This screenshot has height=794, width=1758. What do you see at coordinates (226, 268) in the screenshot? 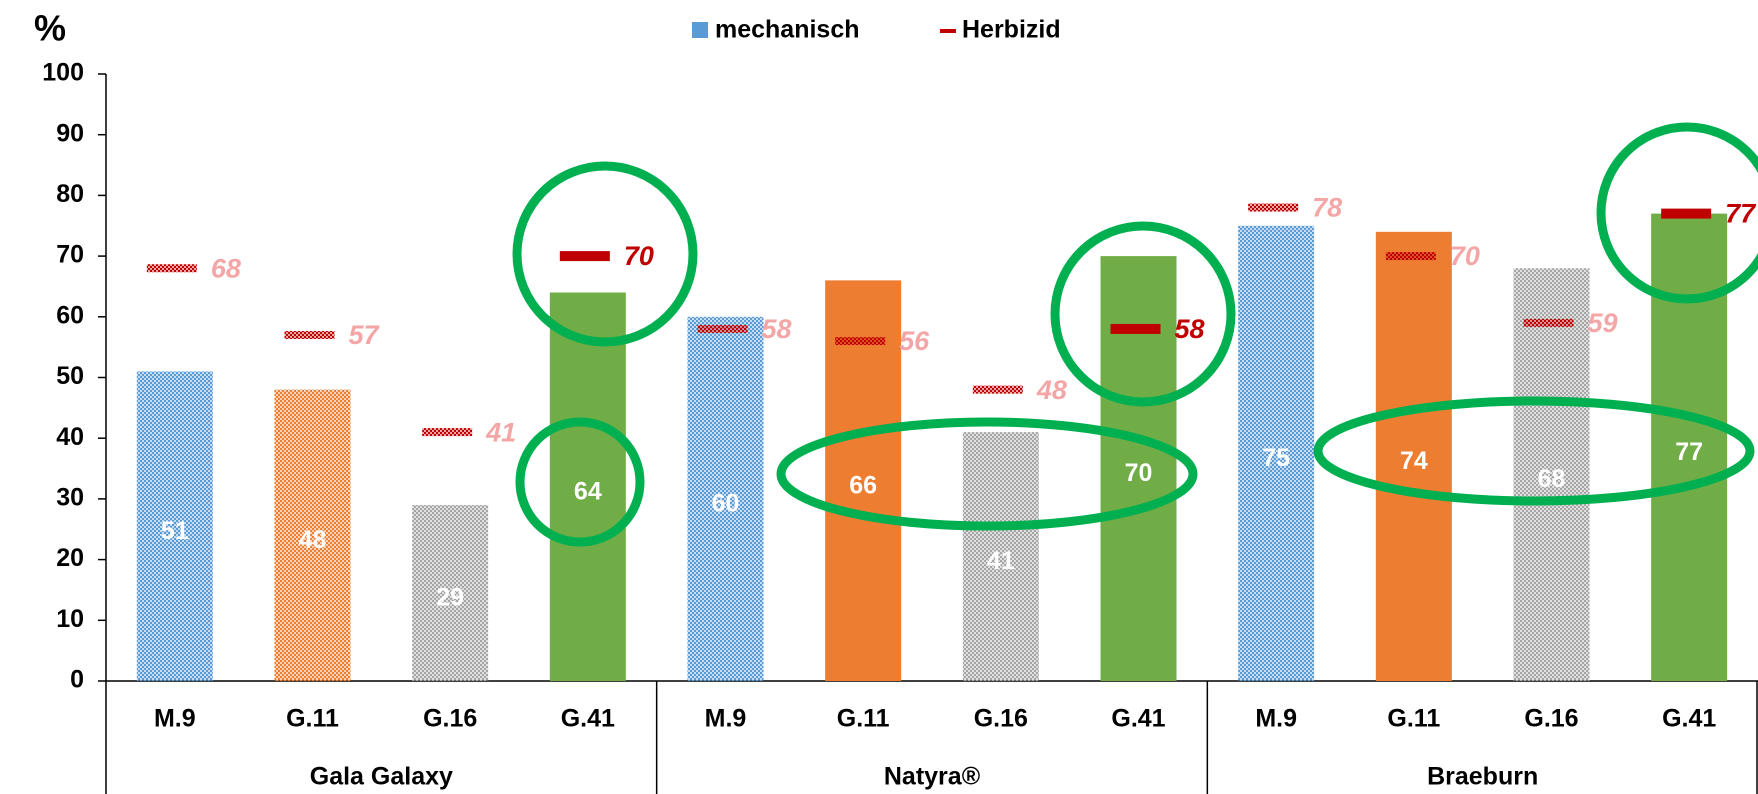
I see `marker-label: 68` at bounding box center [226, 268].